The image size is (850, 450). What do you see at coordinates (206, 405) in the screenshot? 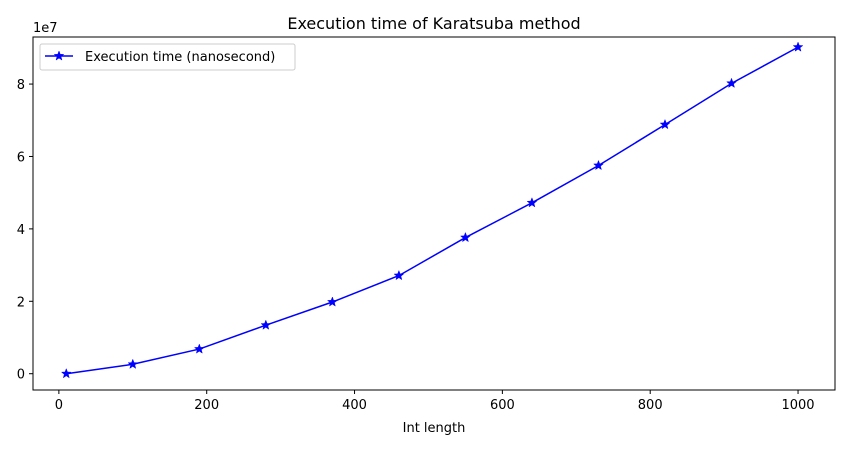
I see `x-tick-label: 200` at bounding box center [206, 405].